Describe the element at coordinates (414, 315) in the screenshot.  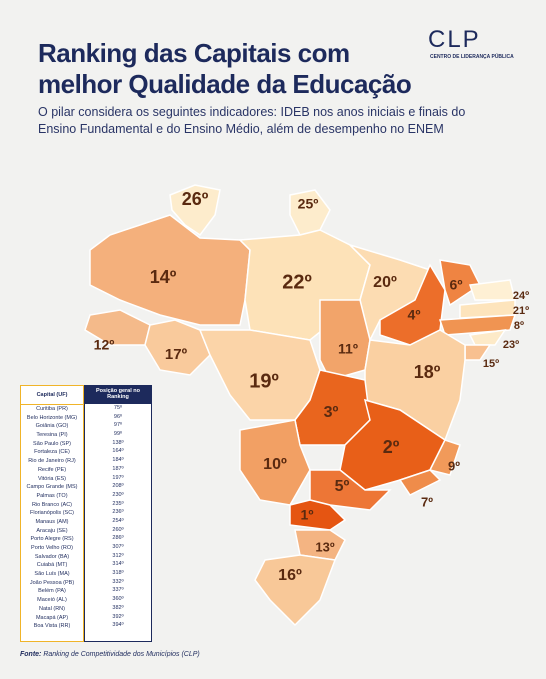
I see `state-rank: 4º` at that location.